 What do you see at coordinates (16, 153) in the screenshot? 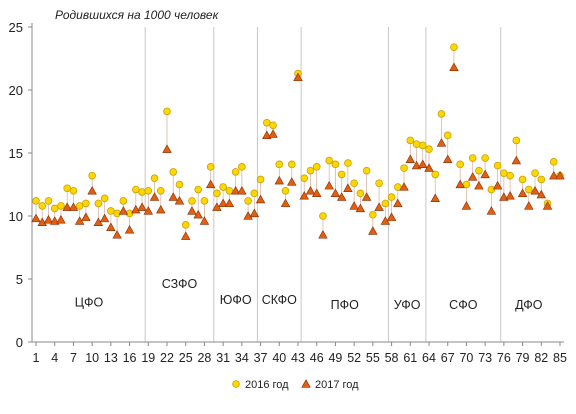
I see `y-tick-label: 15` at bounding box center [16, 153].